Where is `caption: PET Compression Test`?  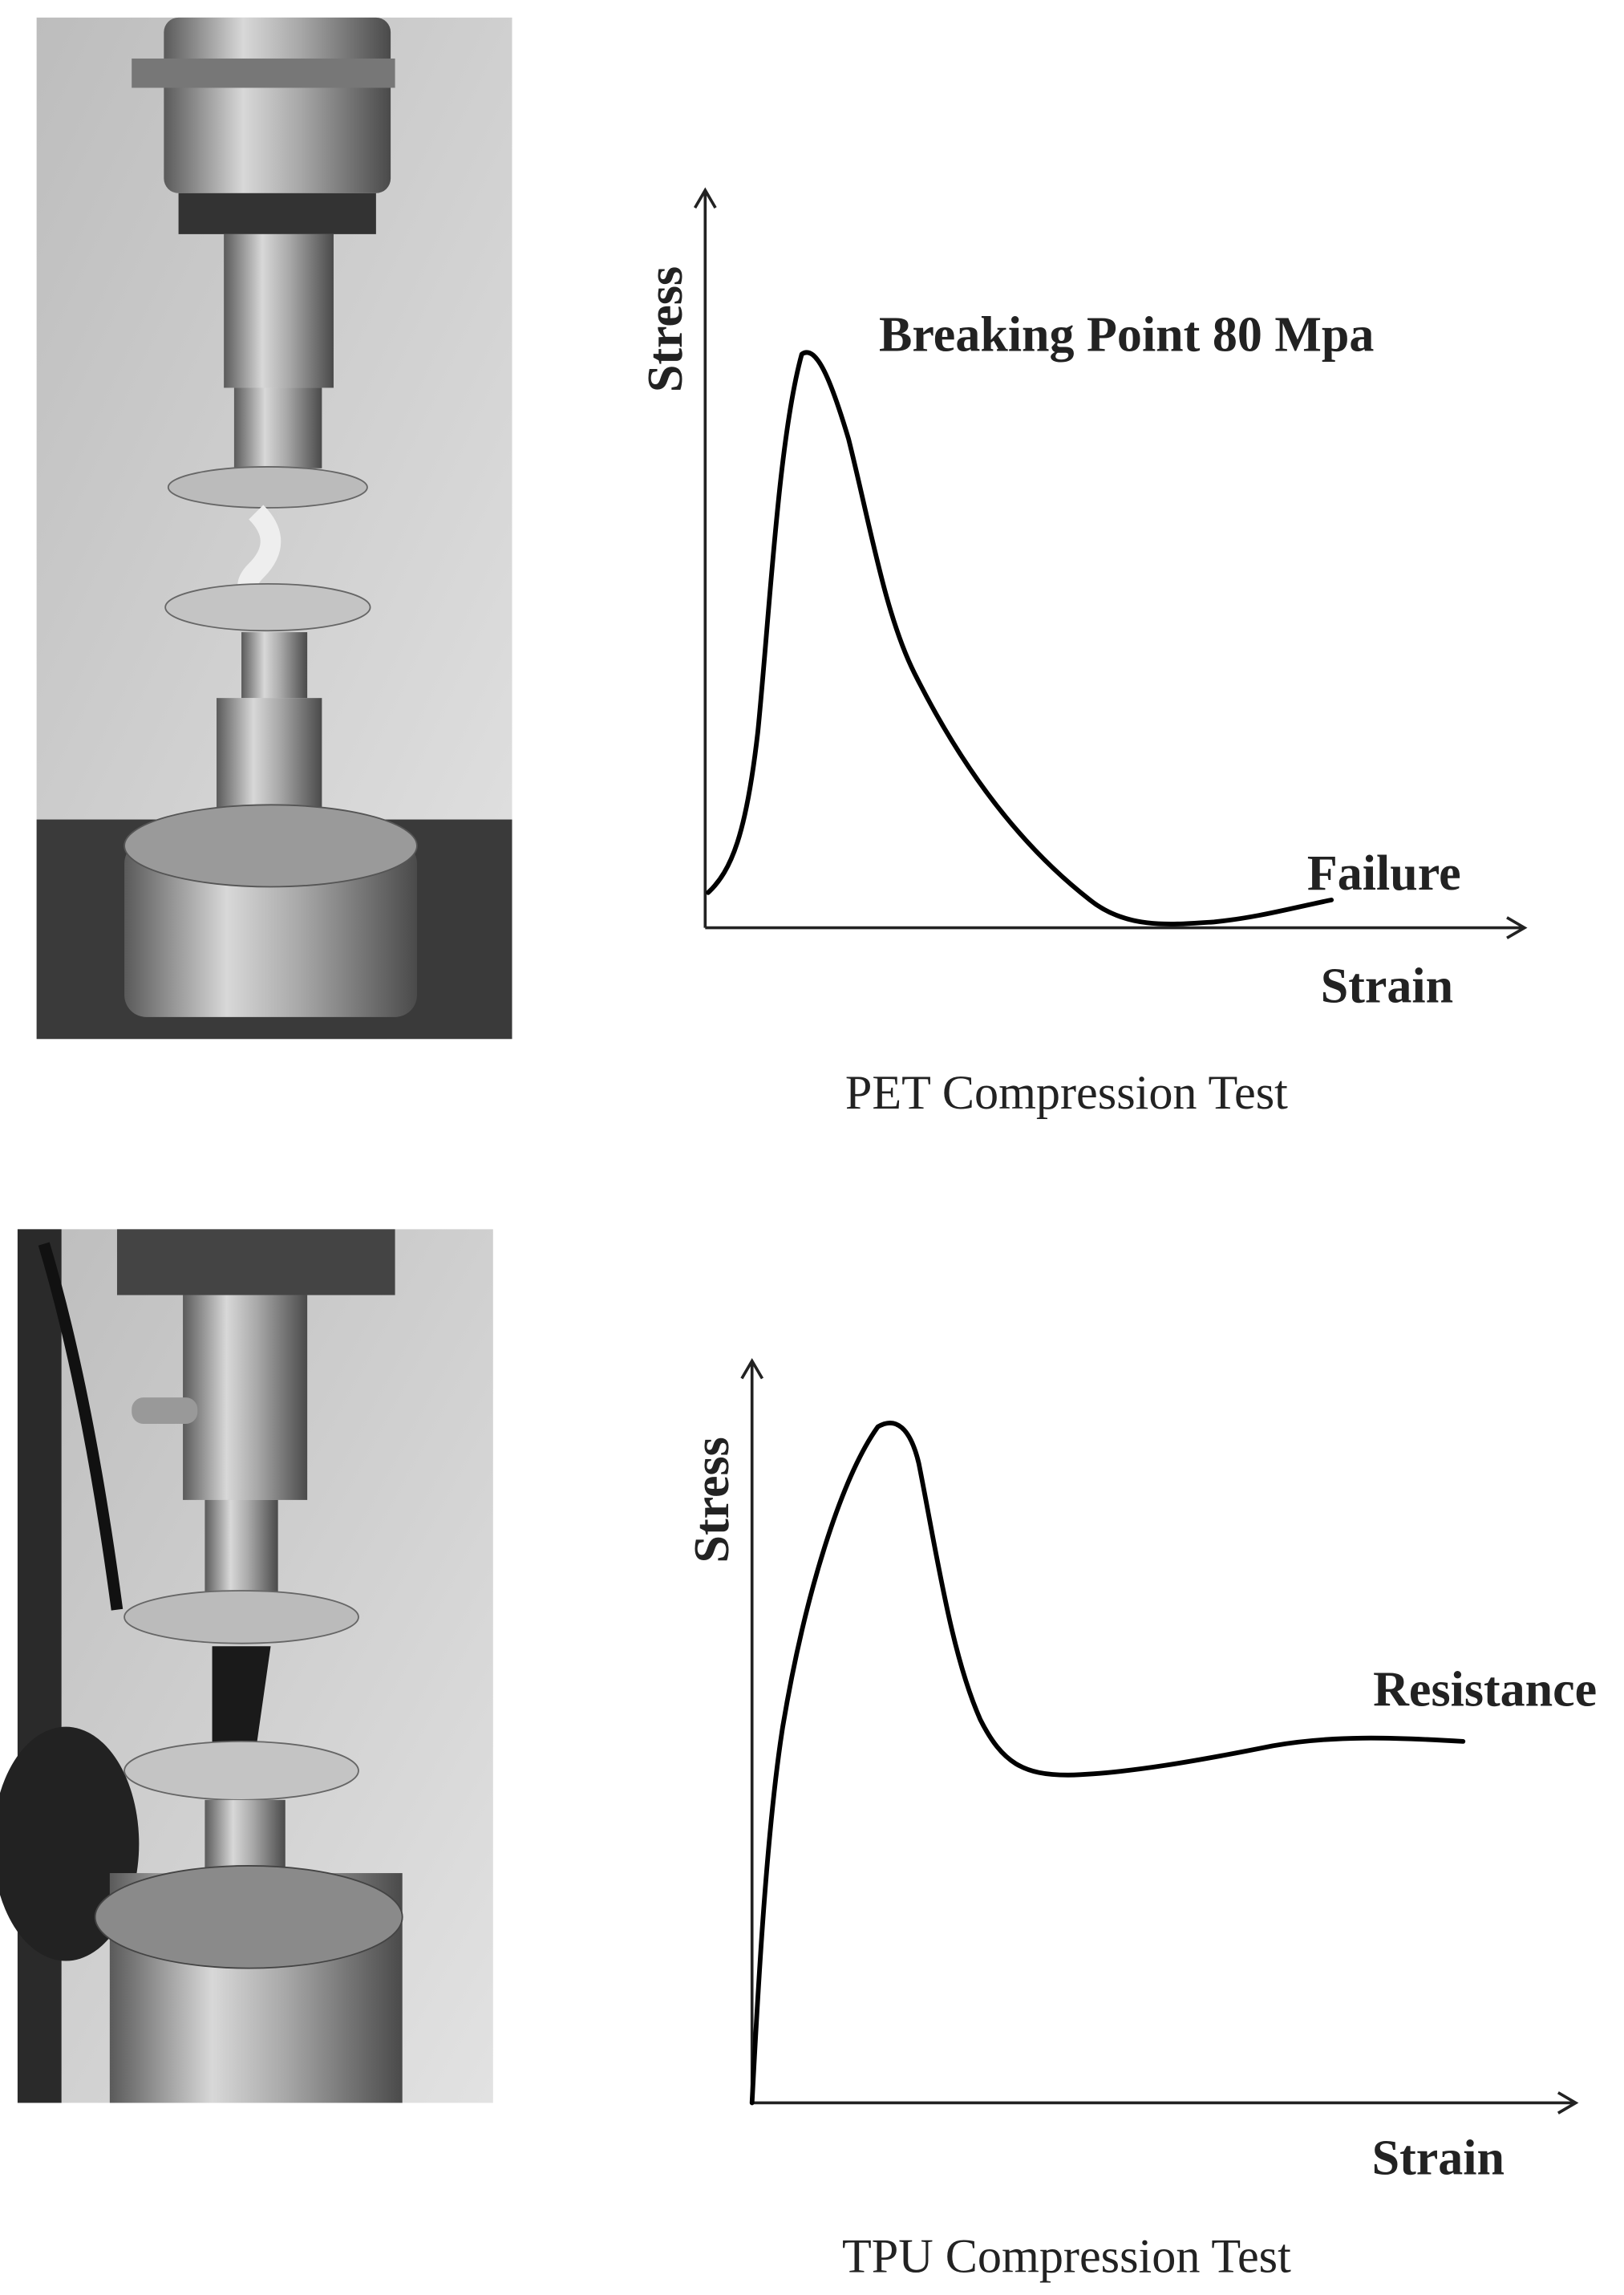
caption: PET Compression Test is located at coordinates (1066, 1093).